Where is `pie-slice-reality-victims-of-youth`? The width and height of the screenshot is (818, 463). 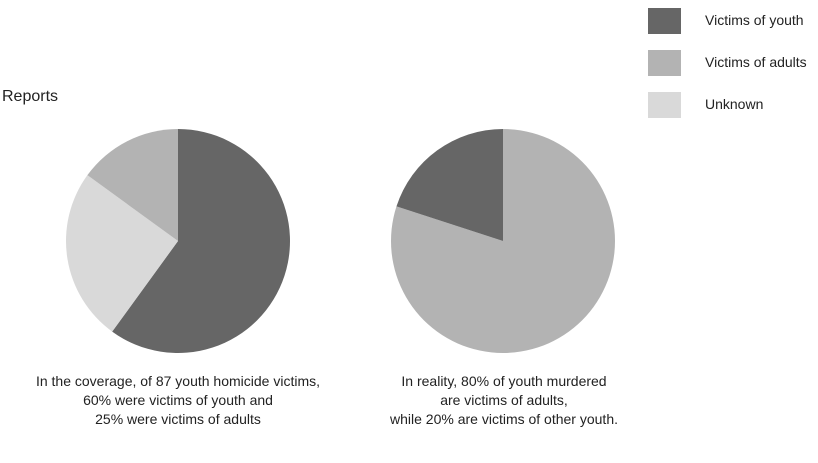 pie-slice-reality-victims-of-youth is located at coordinates (449, 185).